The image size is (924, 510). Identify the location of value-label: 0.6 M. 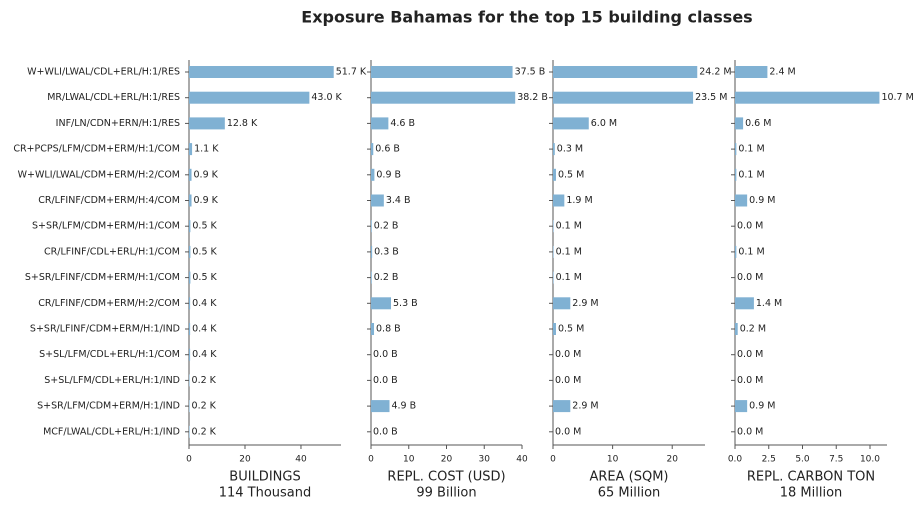
(758, 123).